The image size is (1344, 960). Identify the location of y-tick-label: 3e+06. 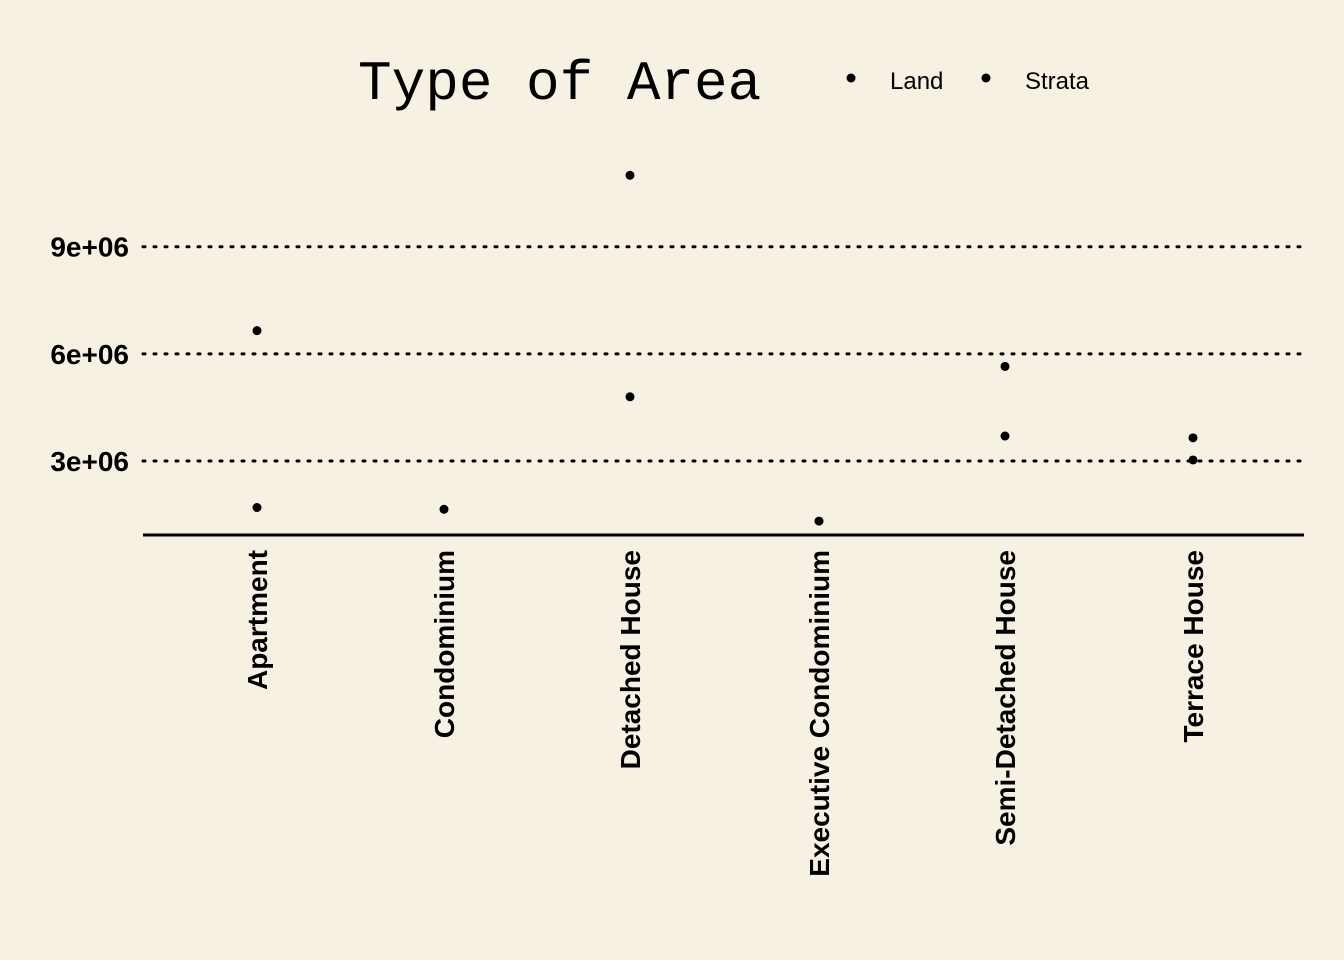
(89, 461).